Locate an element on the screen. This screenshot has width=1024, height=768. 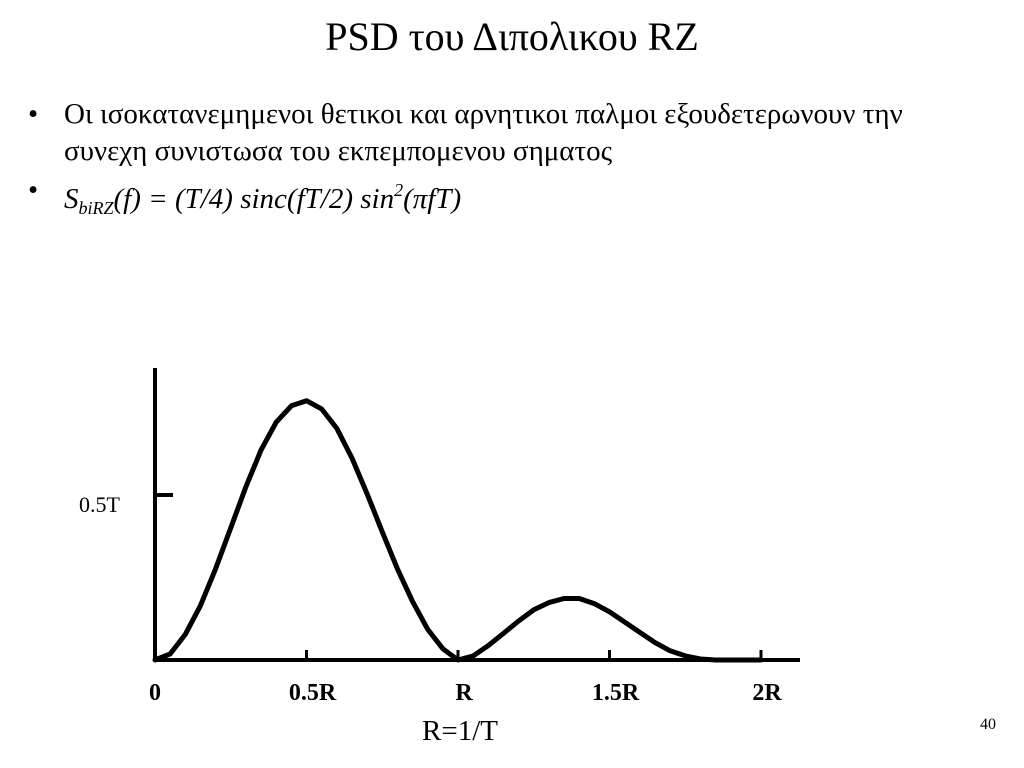
formula-base: S is located at coordinates (71, 199).